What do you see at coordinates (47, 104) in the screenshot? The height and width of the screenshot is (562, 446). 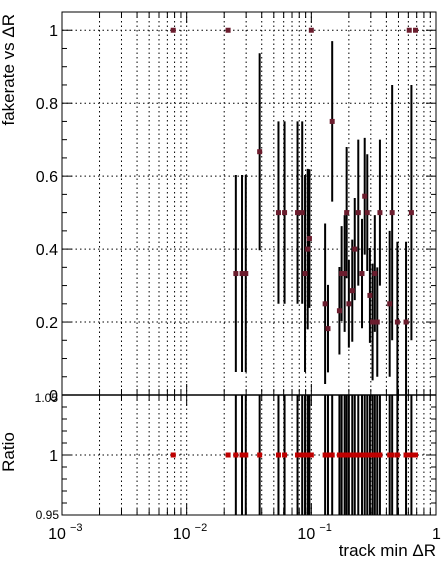 I see `y-tick-label: 0.8` at bounding box center [47, 104].